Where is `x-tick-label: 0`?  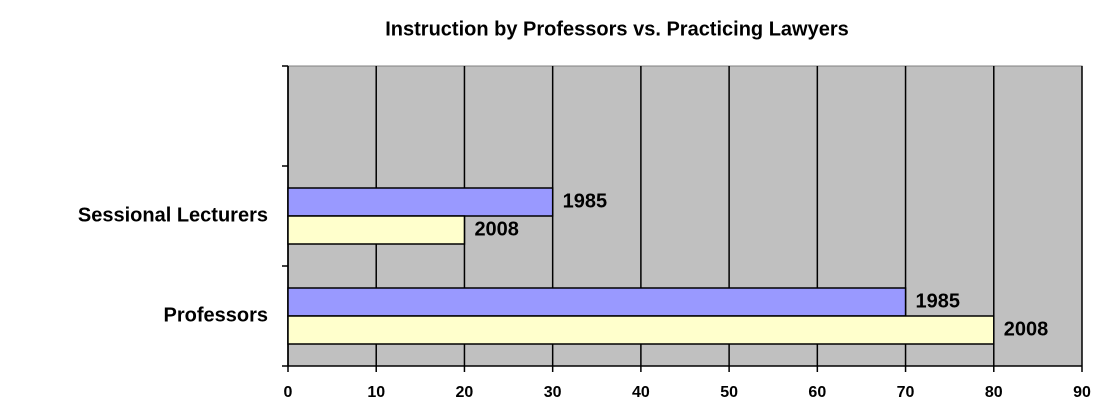 x-tick-label: 0 is located at coordinates (288, 392).